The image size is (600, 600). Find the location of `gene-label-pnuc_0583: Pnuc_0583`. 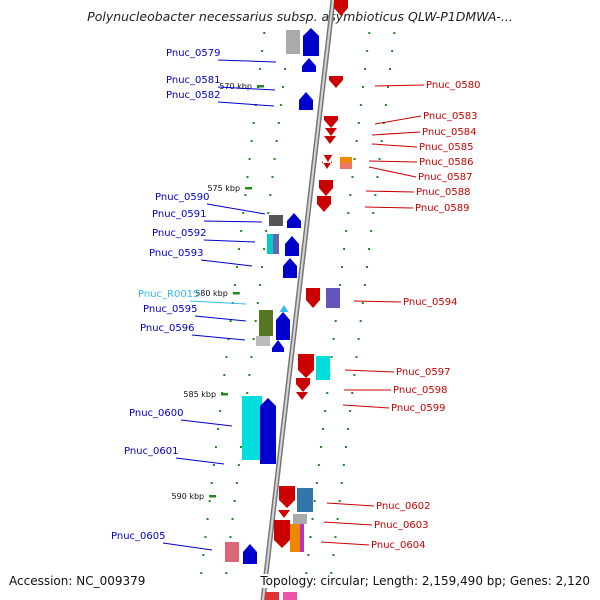

gene-label-pnuc_0583: Pnuc_0583 is located at coordinates (450, 116).